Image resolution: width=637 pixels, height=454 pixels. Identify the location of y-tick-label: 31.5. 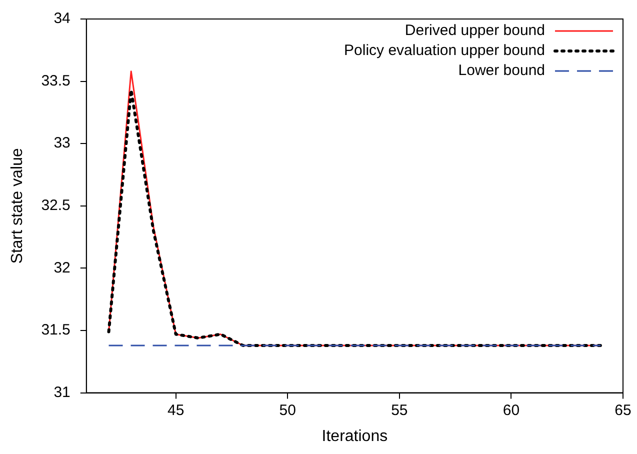
(55, 330).